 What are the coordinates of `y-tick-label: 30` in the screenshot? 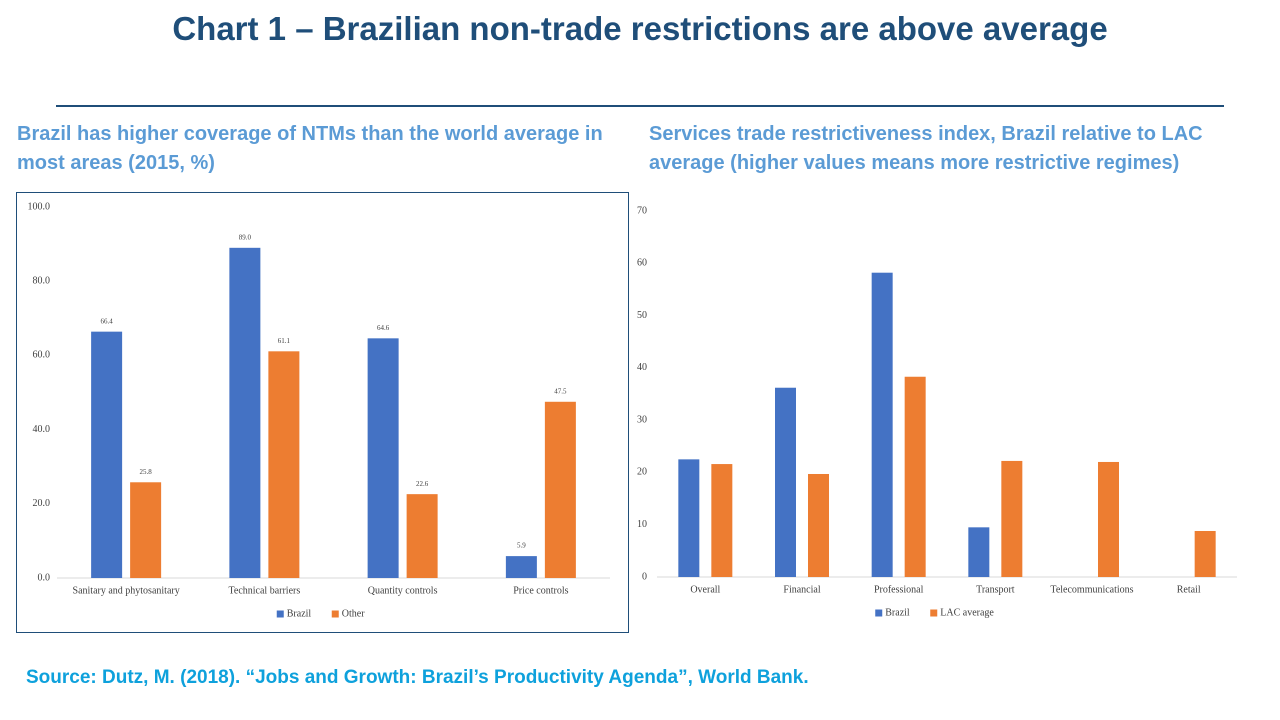 It's located at (642, 419).